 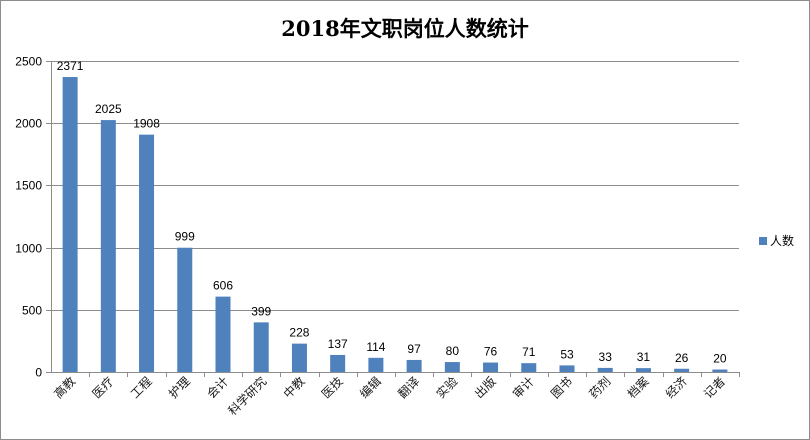 I want to click on x-tick-label: 高教, so click(x=65, y=388).